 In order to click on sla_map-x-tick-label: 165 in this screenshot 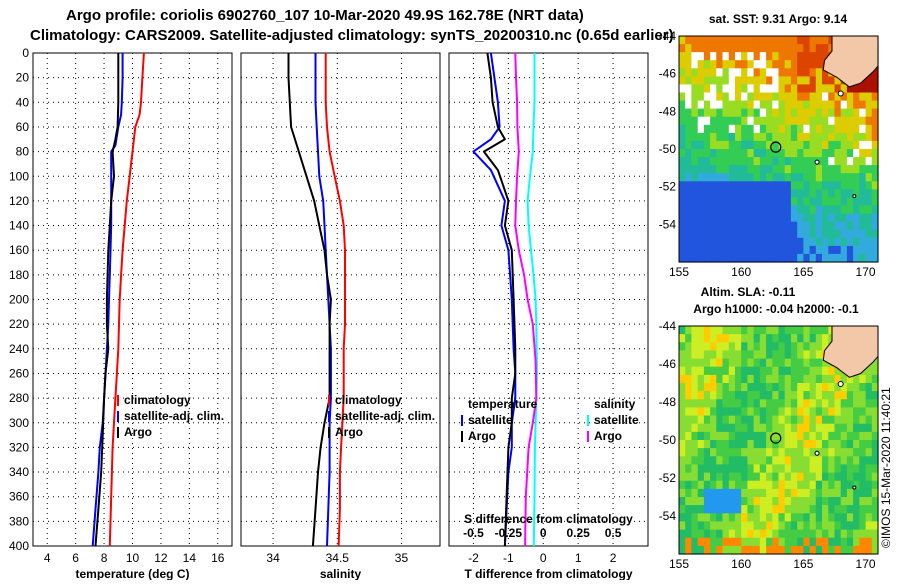, I will do `click(803, 564)`.